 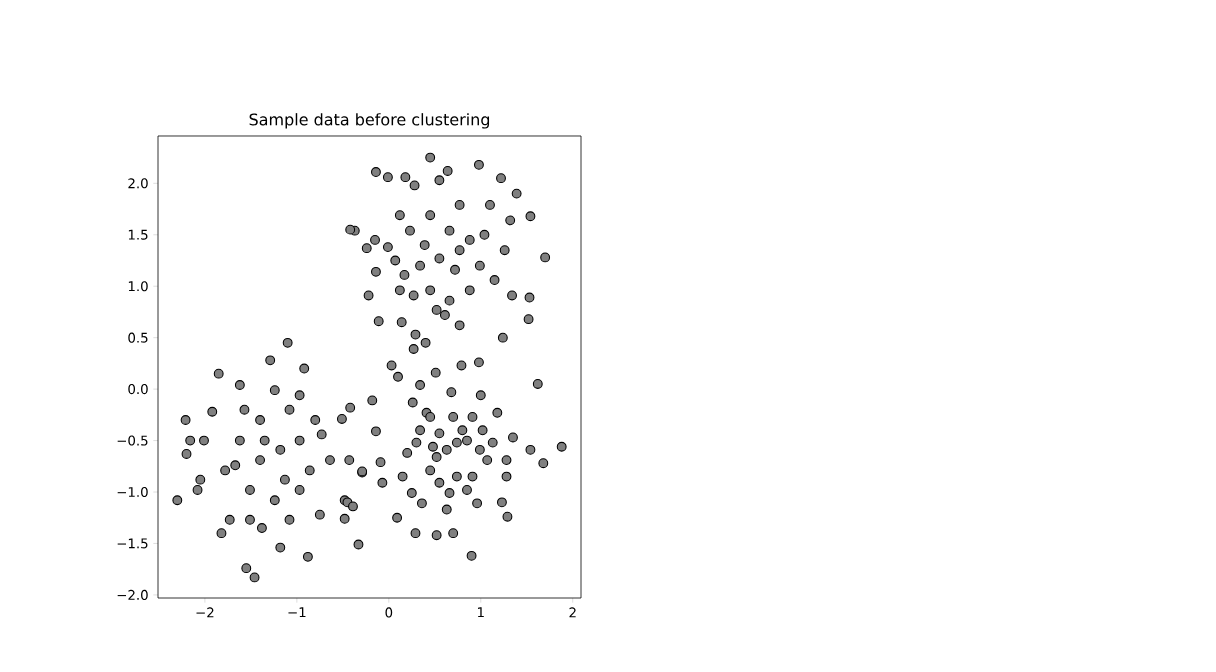 What do you see at coordinates (138, 389) in the screenshot?
I see `y-tick-label: 0.0` at bounding box center [138, 389].